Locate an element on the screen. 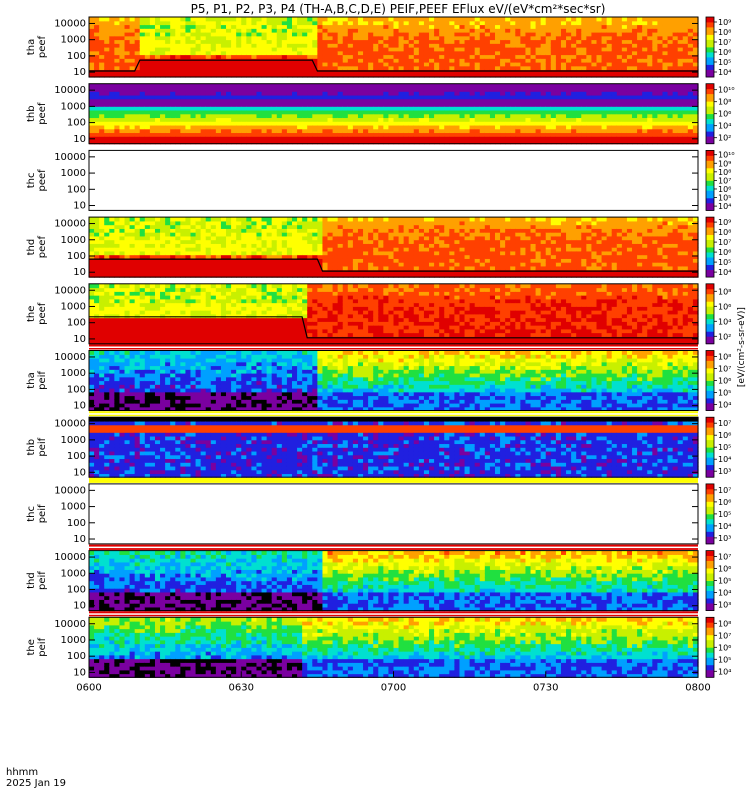 The width and height of the screenshot is (750, 800). panel-label: thdpeef is located at coordinates (37, 247).